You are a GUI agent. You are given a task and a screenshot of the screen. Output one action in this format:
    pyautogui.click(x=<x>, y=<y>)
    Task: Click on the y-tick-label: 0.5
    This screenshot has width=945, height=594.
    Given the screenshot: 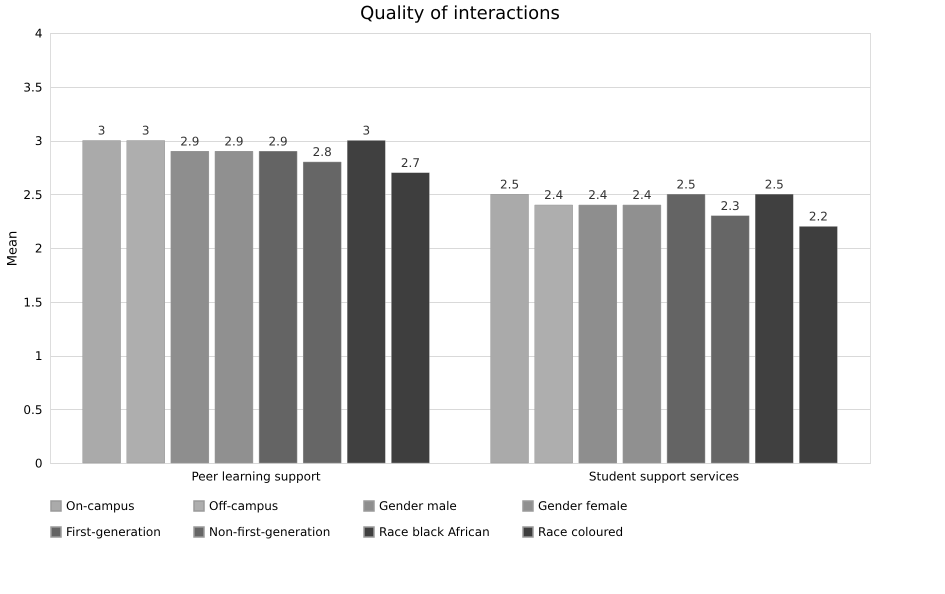 What is the action you would take?
    pyautogui.click(x=32, y=409)
    